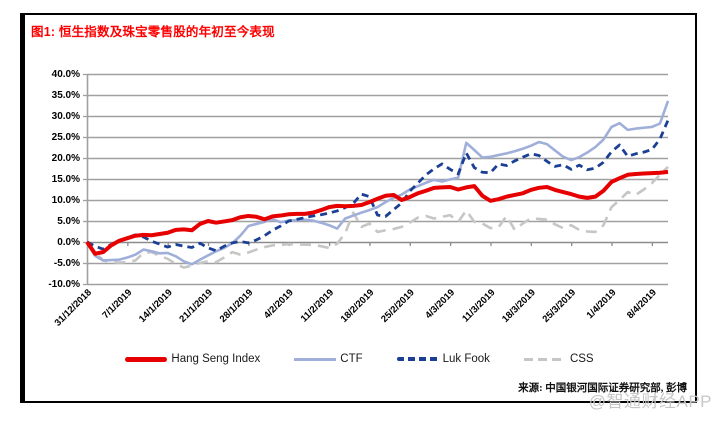 The height and width of the screenshot is (425, 719). What do you see at coordinates (315, 359) in the screenshot?
I see `ctf-line-marker` at bounding box center [315, 359].